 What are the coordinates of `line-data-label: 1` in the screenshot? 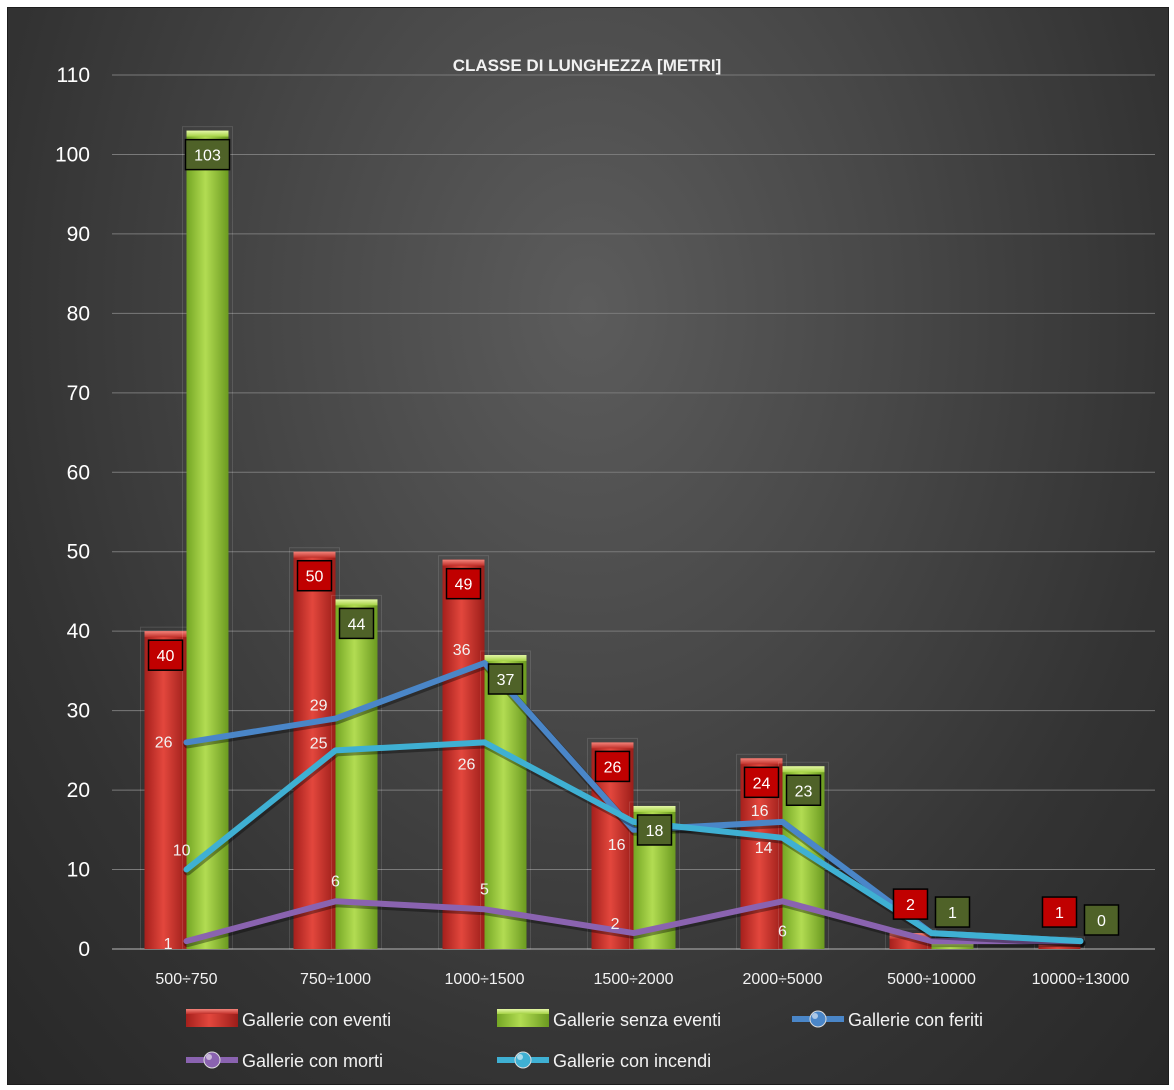 It's located at (168, 944).